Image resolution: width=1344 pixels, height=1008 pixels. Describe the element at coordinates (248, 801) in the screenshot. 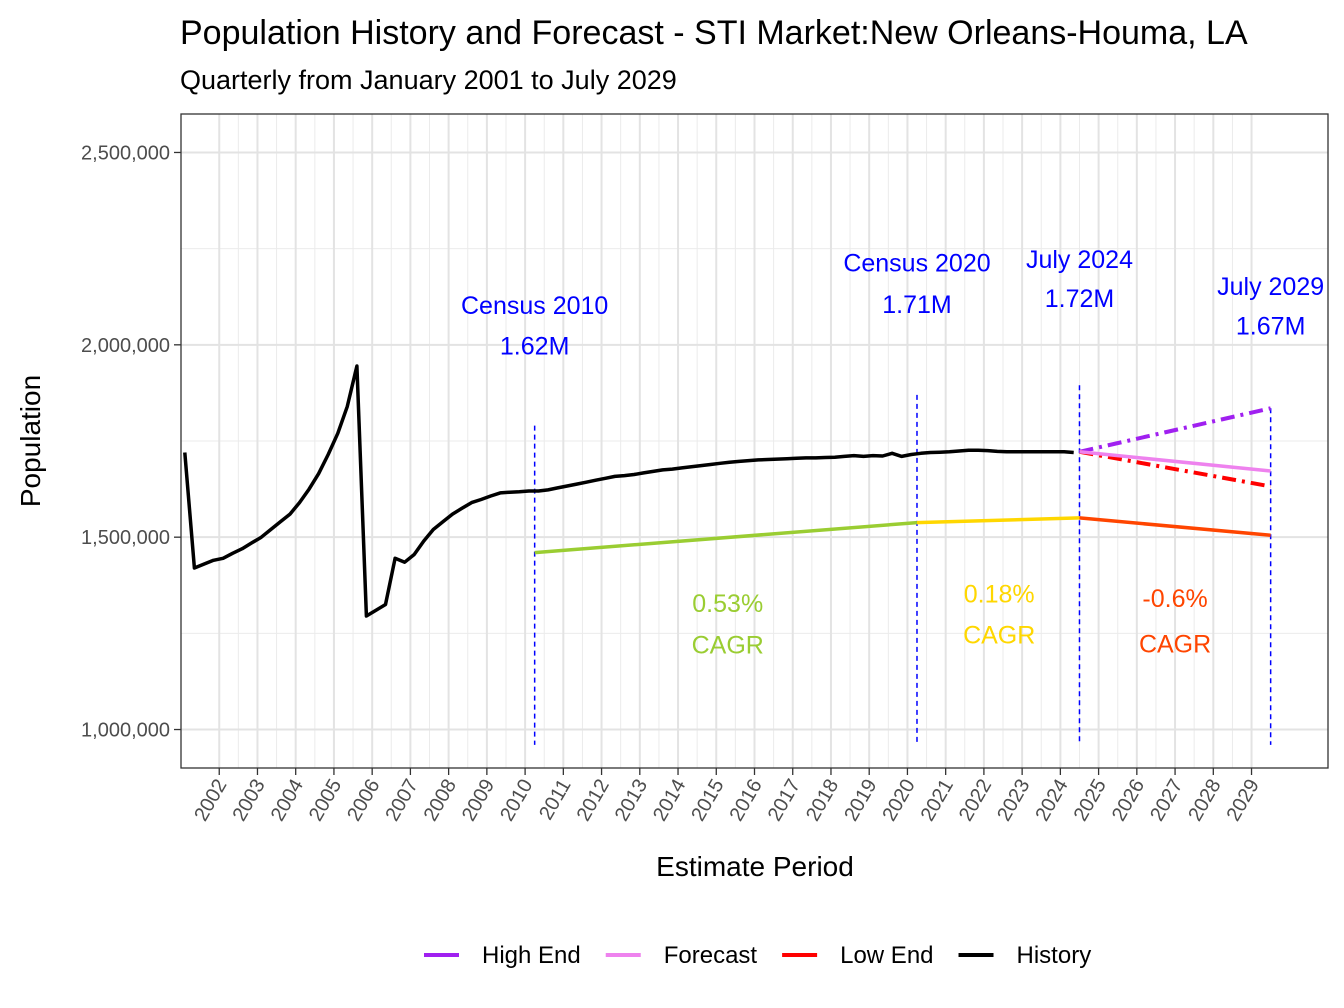

I see `x-tick-label: 2003` at that location.